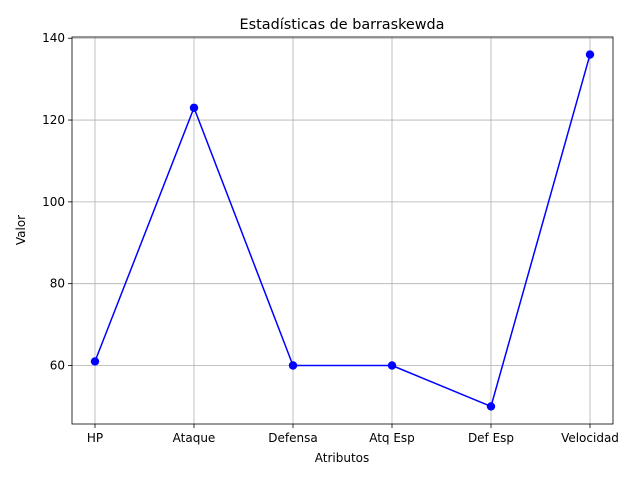 The height and width of the screenshot is (484, 640). Describe the element at coordinates (392, 438) in the screenshot. I see `x-tick-label: Atq Esp` at that location.